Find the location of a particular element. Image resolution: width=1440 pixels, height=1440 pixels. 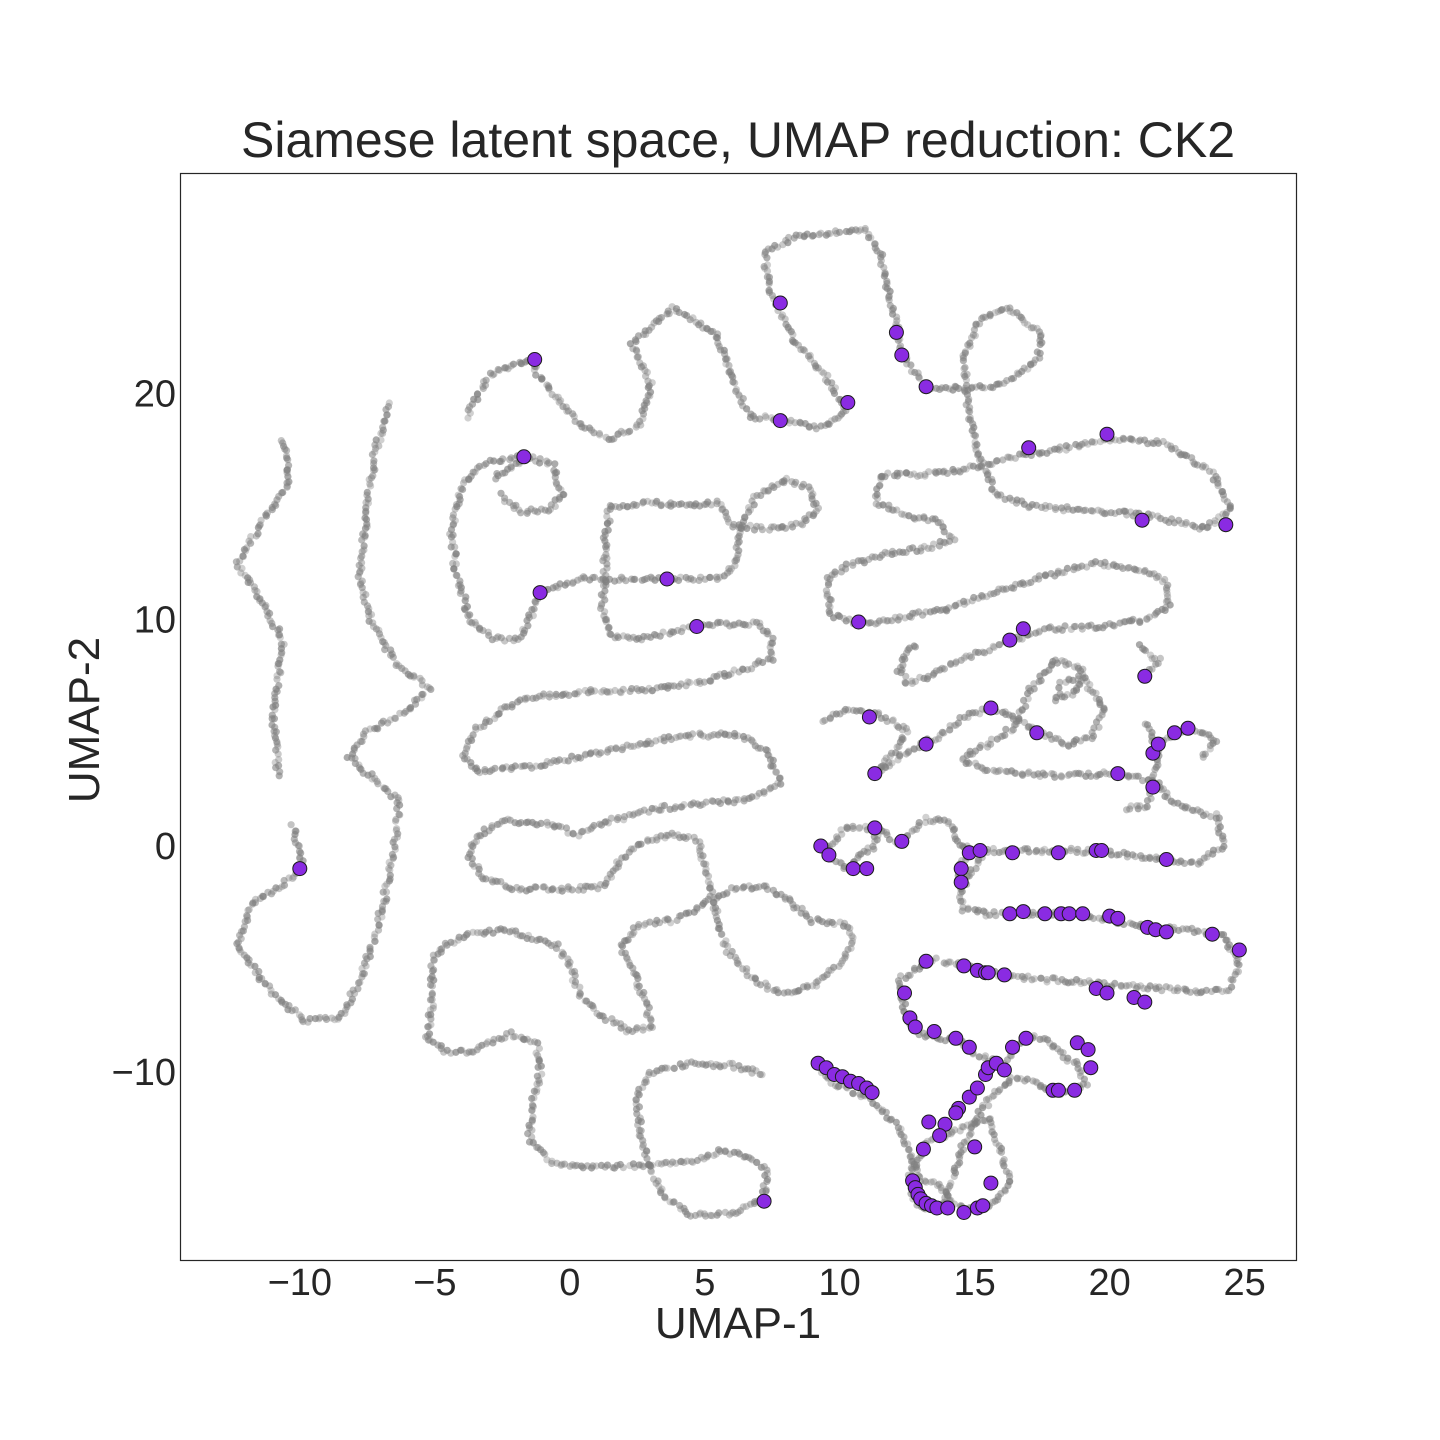

x-tick-label: −5 is located at coordinates (434, 1283).